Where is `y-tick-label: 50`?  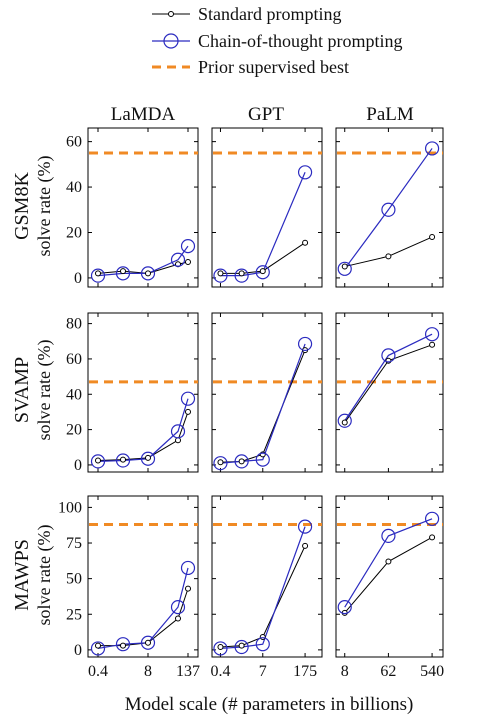
y-tick-label: 50 is located at coordinates (74, 579).